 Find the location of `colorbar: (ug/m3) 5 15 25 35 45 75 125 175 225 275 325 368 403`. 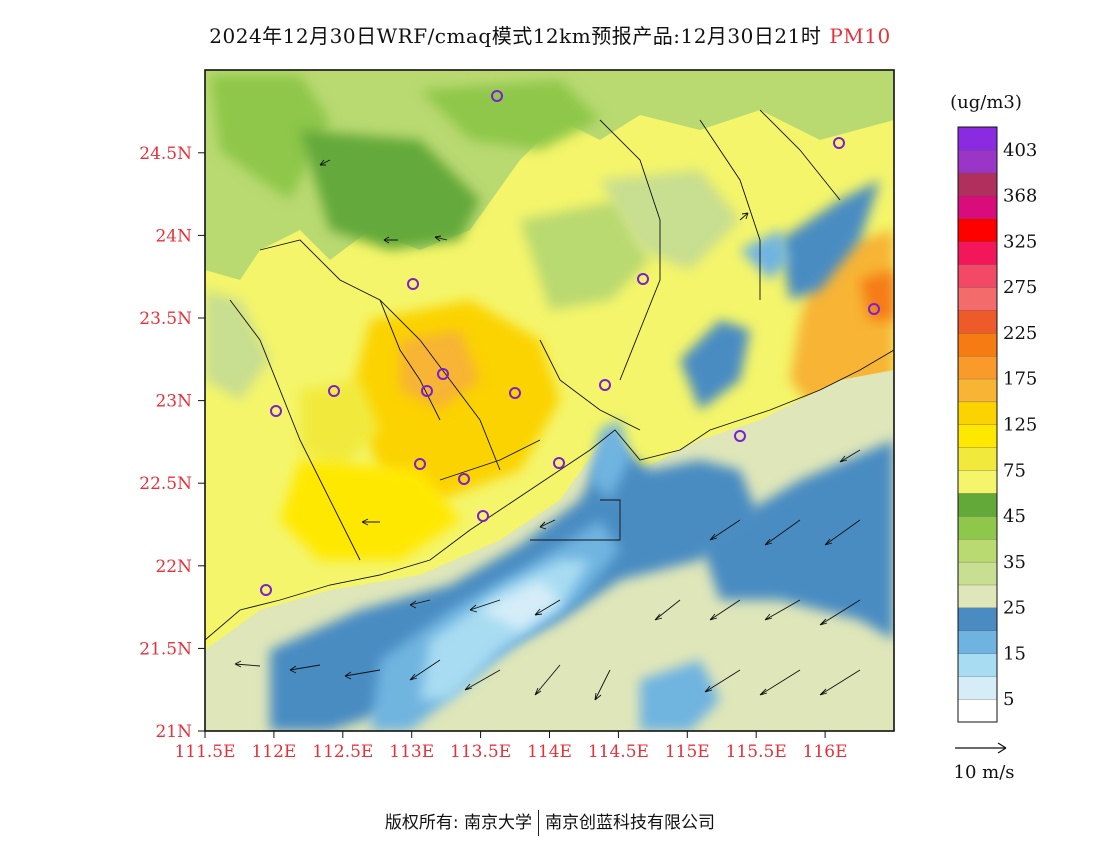

colorbar: (ug/m3) 5 15 25 35 45 75 125 175 225 275 325 368 403 is located at coordinates (993, 407).